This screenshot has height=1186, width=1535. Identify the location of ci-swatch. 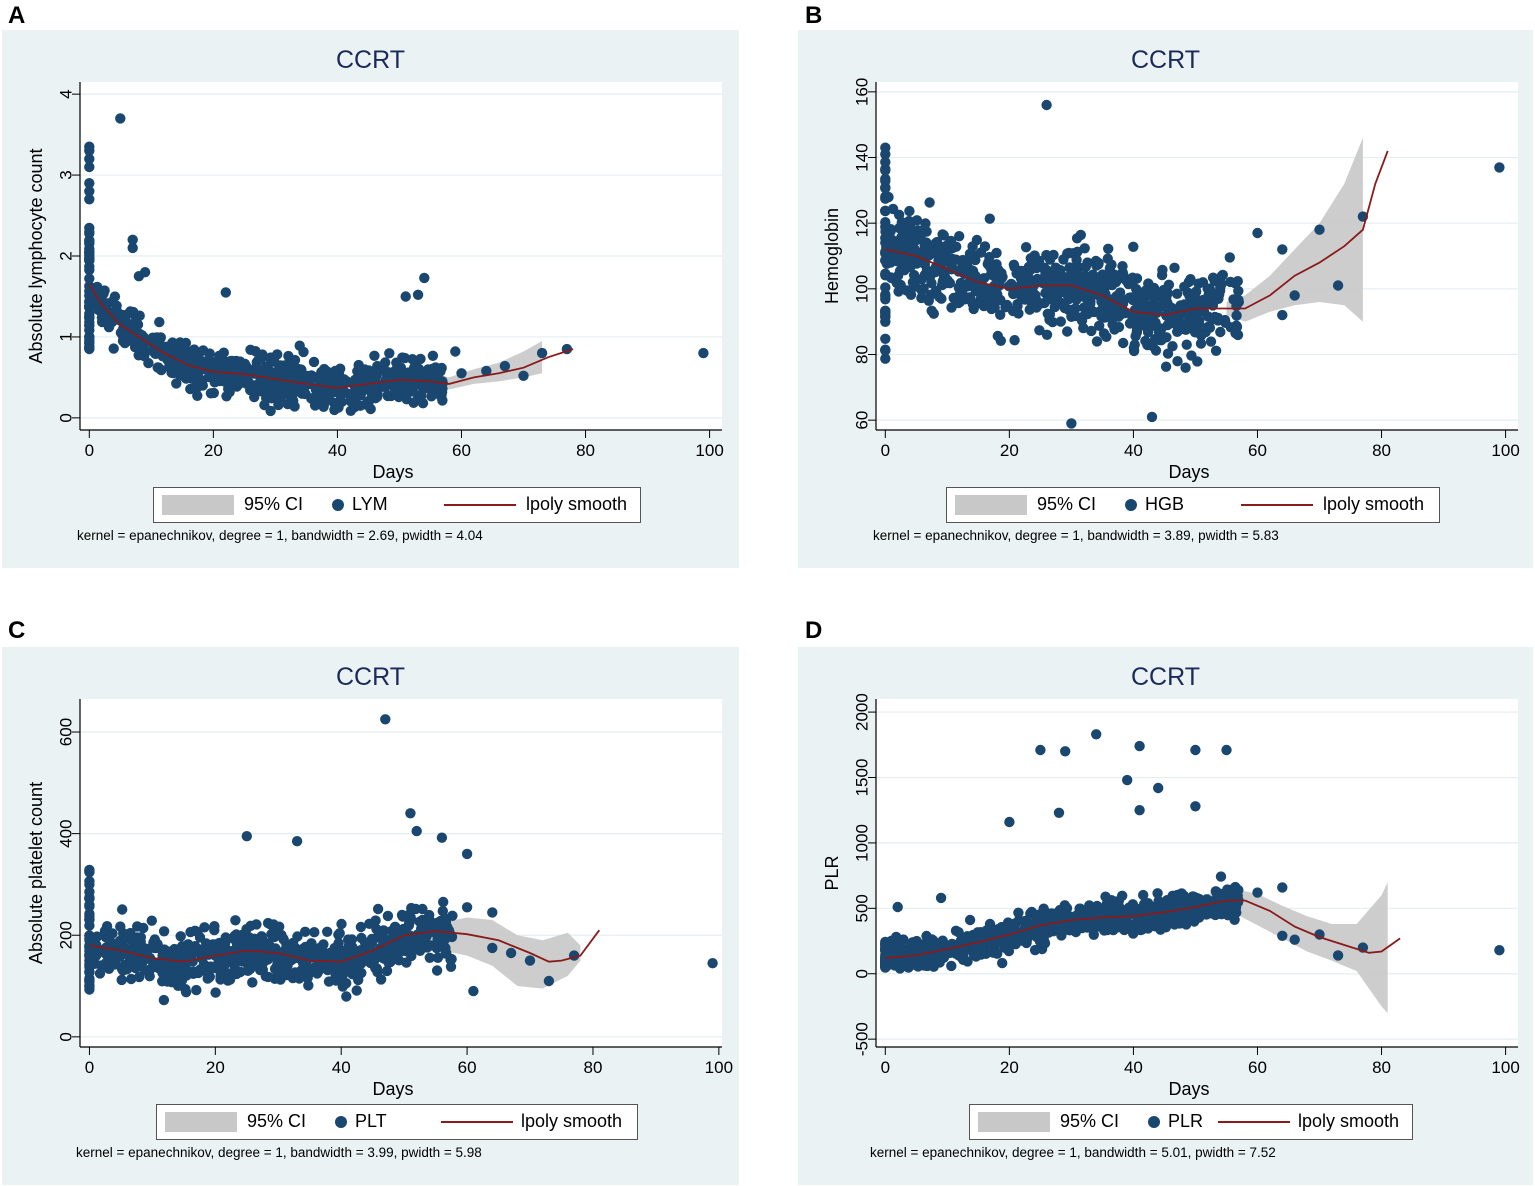
(1014, 1122).